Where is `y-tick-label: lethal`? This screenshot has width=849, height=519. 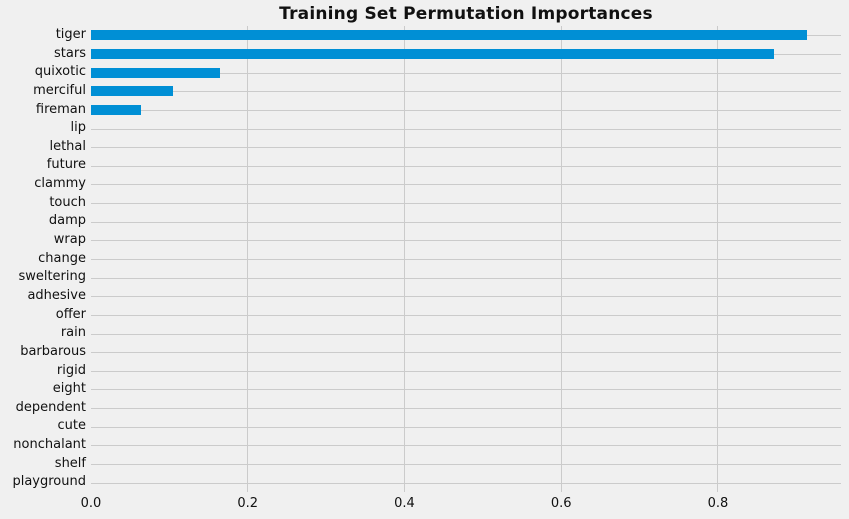
y-tick-label: lethal is located at coordinates (67, 146).